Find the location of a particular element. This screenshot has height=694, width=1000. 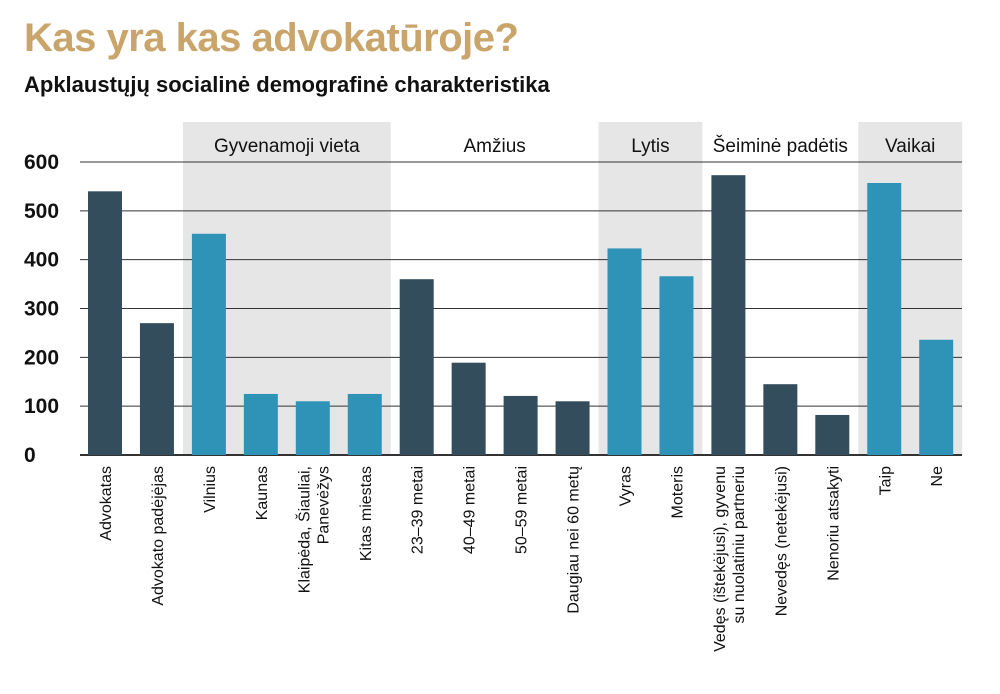

x-tick-label: Ne is located at coordinates (937, 476).